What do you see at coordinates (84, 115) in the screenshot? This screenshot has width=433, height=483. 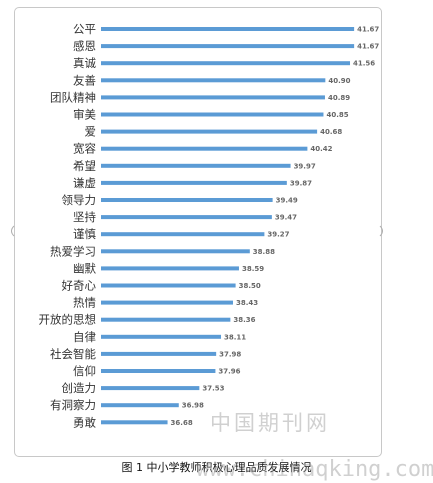 I see `category-label: 审美` at bounding box center [84, 115].